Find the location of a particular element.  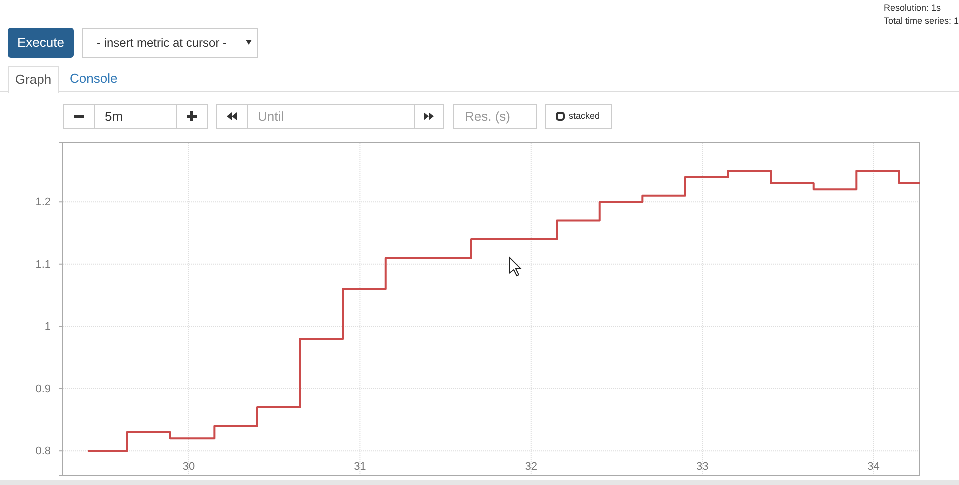

x-tick-label: 30 is located at coordinates (189, 466).